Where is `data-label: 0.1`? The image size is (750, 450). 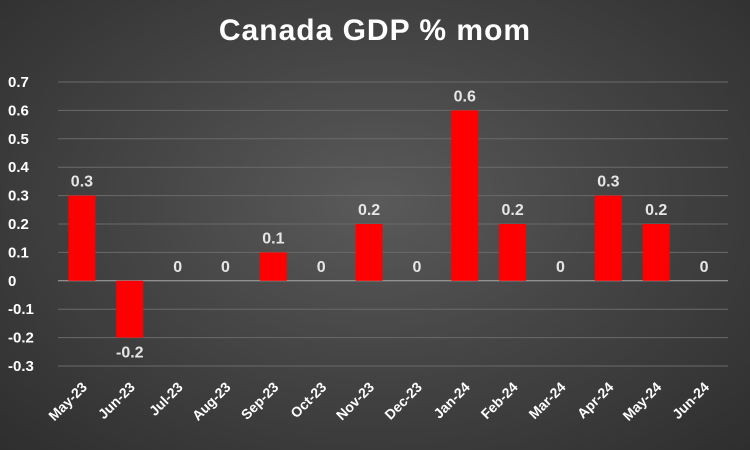 data-label: 0.1 is located at coordinates (273, 238).